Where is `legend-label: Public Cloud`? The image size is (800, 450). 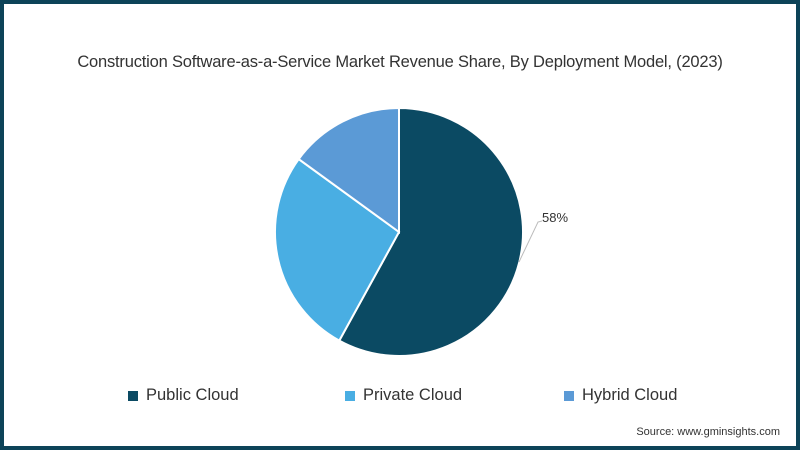
legend-label: Public Cloud is located at coordinates (192, 395).